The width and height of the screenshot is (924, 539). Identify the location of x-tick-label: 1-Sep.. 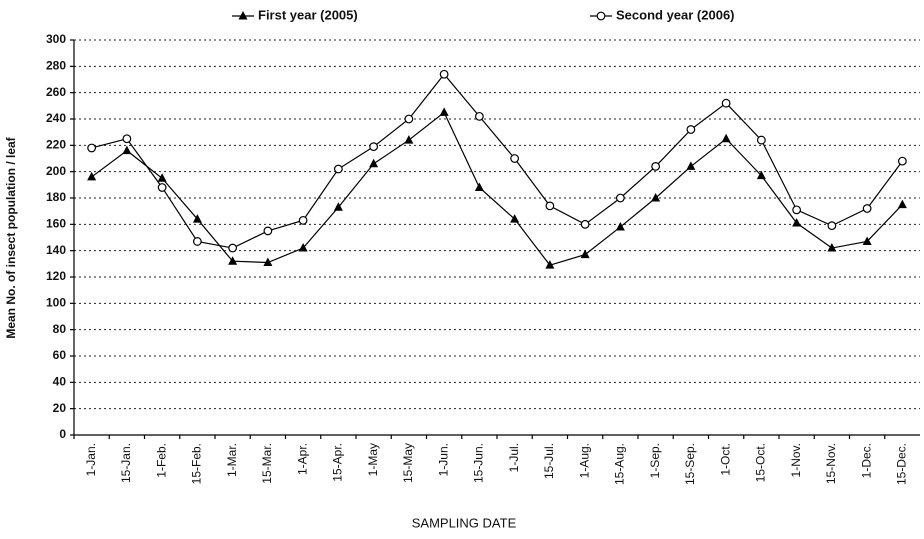
(655, 460).